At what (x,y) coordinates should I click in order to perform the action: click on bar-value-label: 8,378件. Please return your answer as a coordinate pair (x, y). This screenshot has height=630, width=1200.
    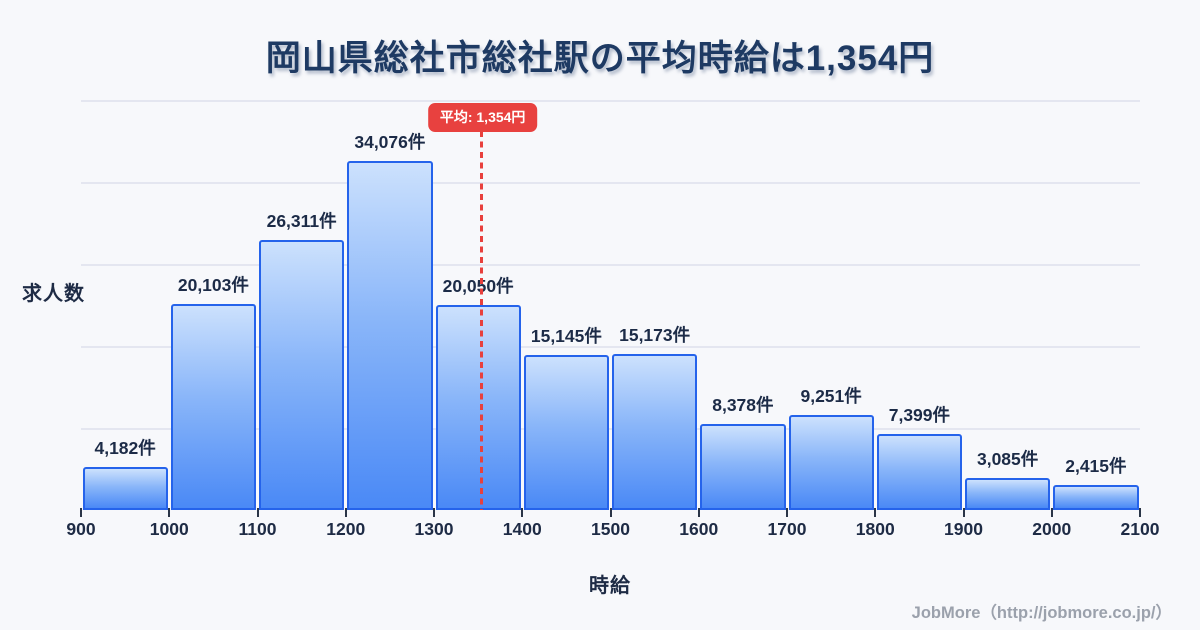
    Looking at the image, I should click on (743, 405).